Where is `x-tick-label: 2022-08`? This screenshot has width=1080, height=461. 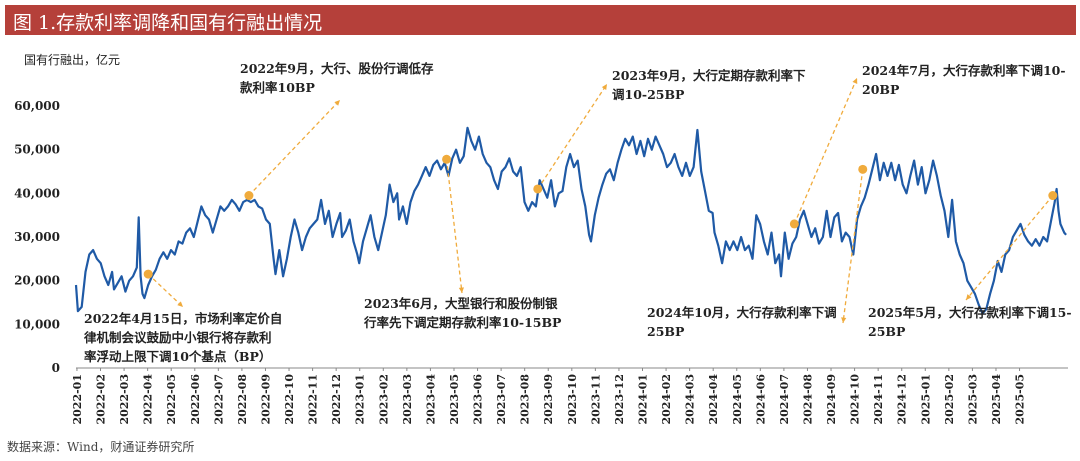 x-tick-label: 2022-08 is located at coordinates (242, 399).